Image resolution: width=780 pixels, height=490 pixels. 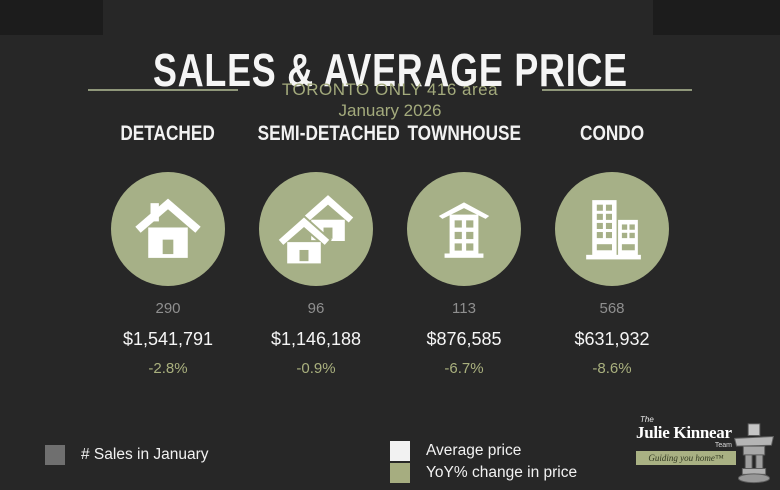 I want to click on subtitle: TORONTO ONLY 416 area, so click(x=390, y=89).